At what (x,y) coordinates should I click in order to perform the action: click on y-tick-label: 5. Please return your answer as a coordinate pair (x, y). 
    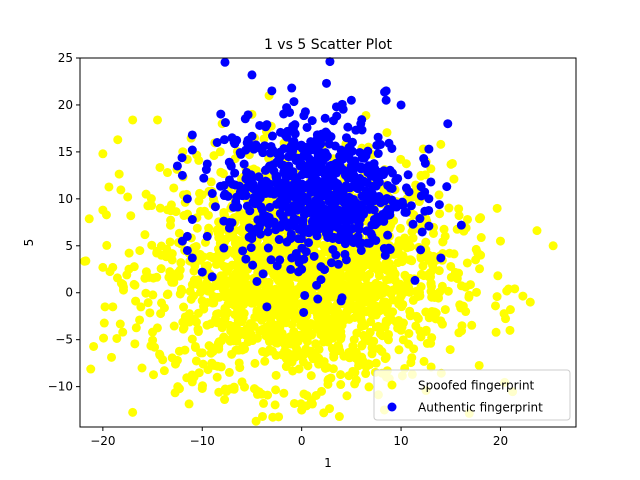
    Looking at the image, I should click on (69, 246).